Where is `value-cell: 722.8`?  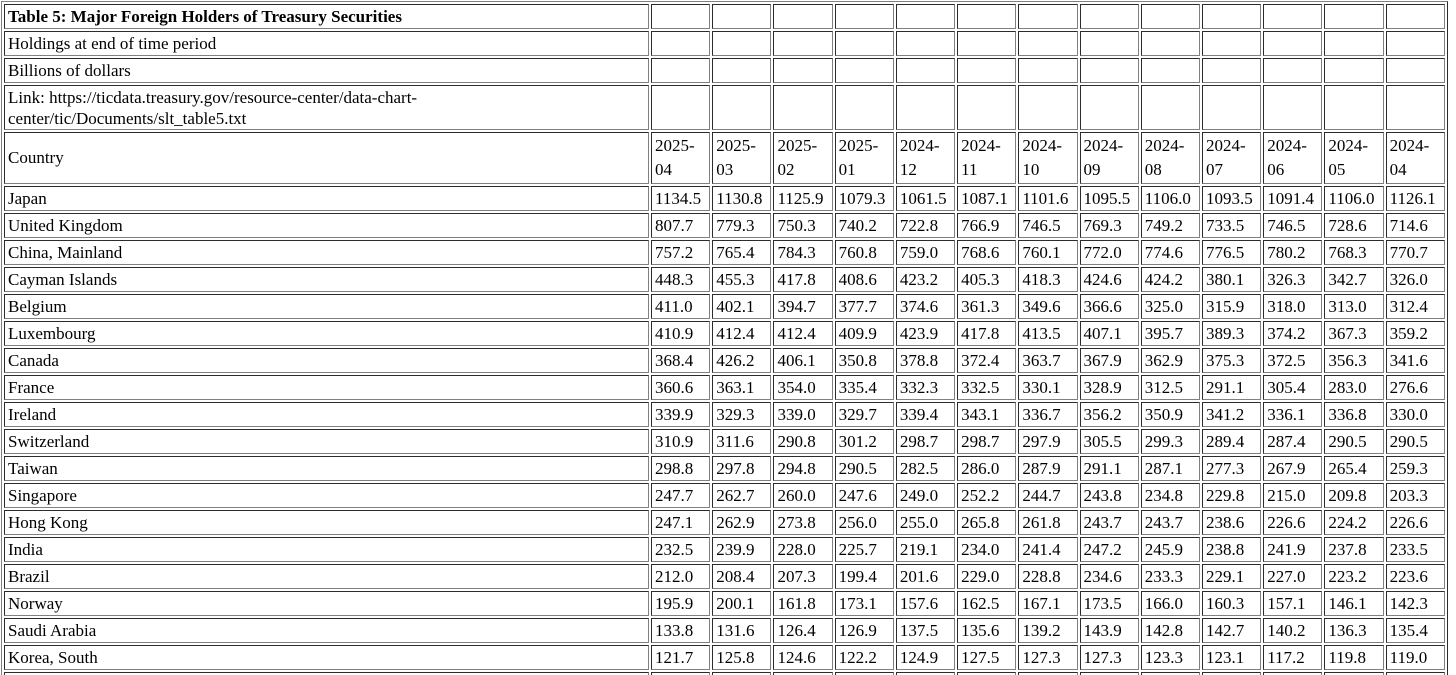
value-cell: 722.8 is located at coordinates (925, 225).